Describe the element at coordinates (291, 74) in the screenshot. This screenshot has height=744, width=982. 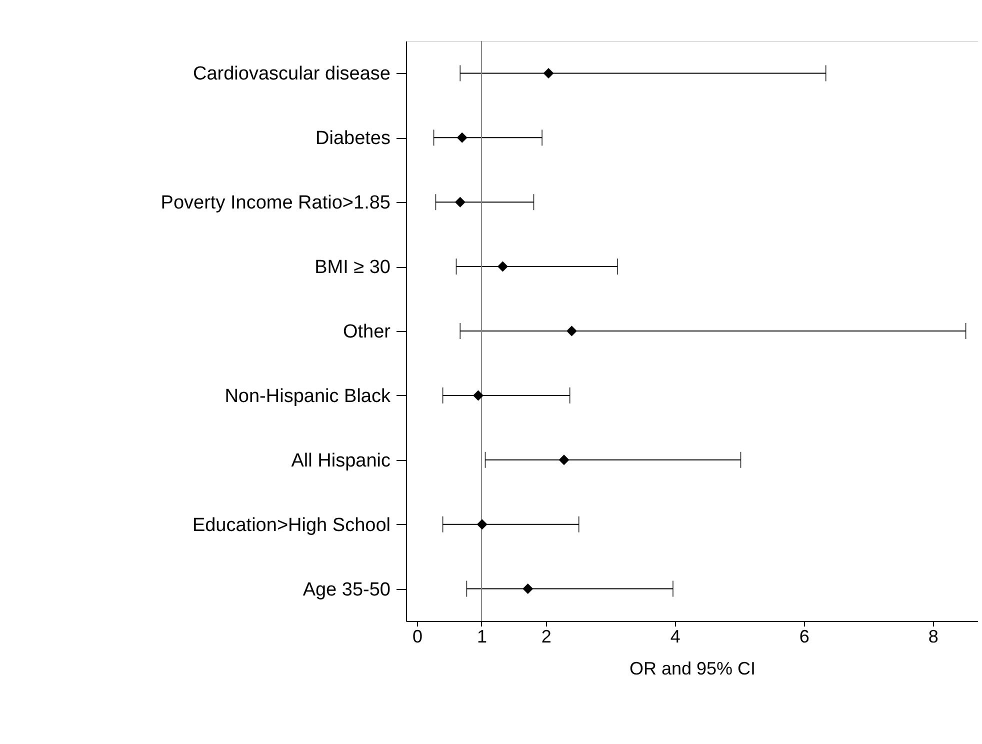
I see `y-tick-label: Cardiovascular disease` at that location.